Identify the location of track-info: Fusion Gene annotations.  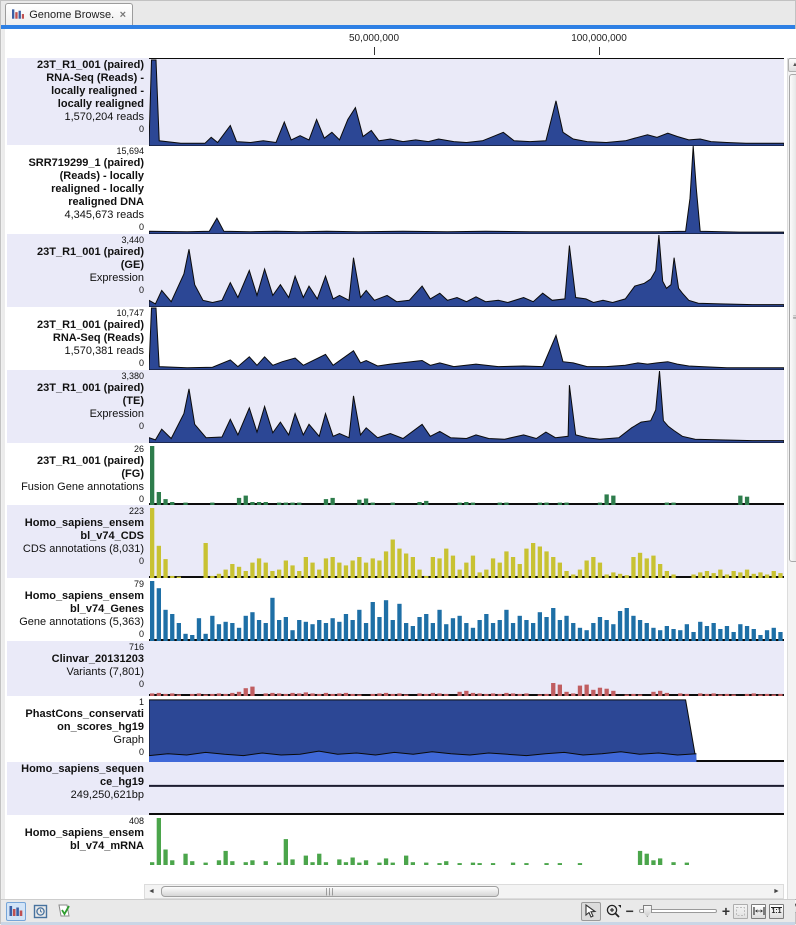
(82, 487).